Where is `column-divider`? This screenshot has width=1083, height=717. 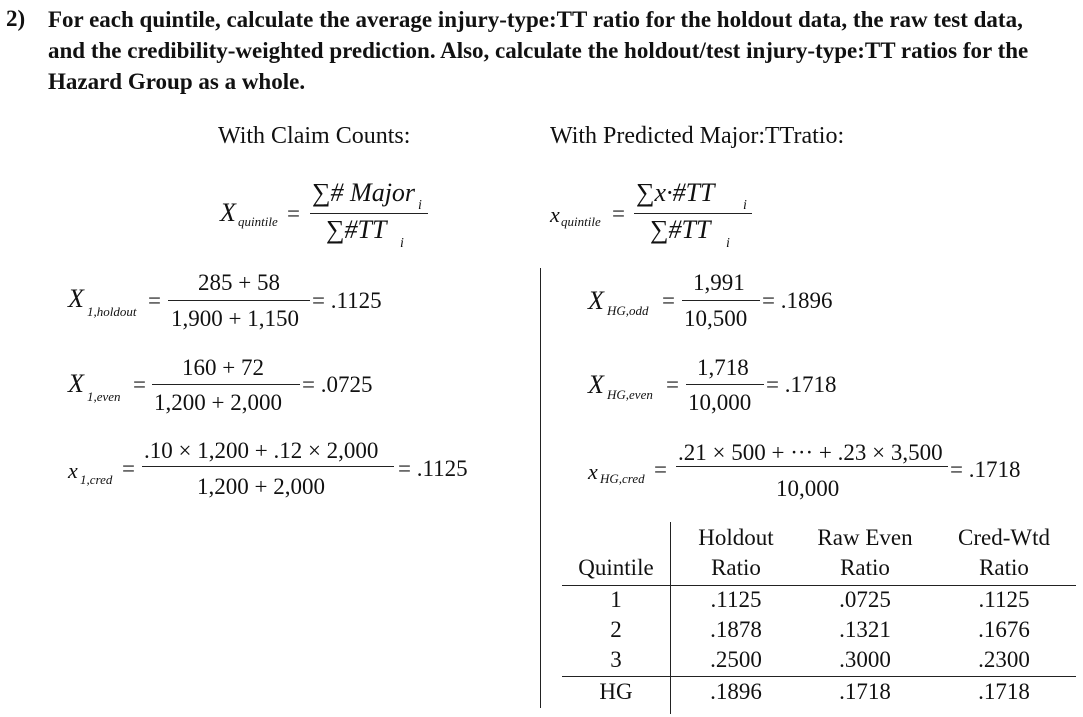
column-divider is located at coordinates (540, 488).